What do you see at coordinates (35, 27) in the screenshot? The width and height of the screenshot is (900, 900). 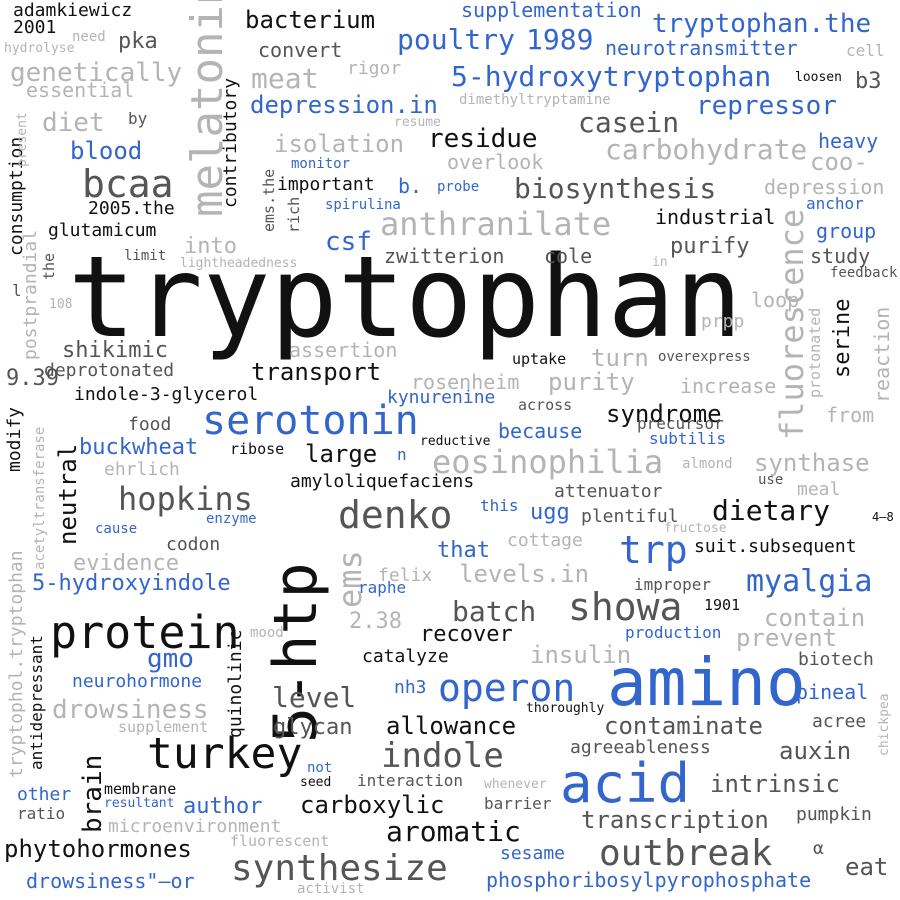 I see `word-2001: 2001` at bounding box center [35, 27].